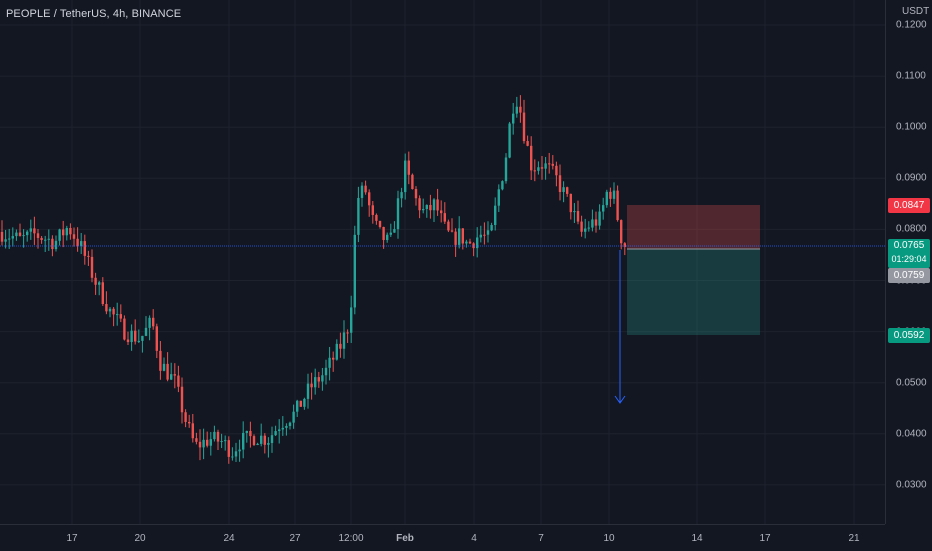 Image resolution: width=932 pixels, height=551 pixels. I want to click on time-tick-label: 14, so click(697, 538).